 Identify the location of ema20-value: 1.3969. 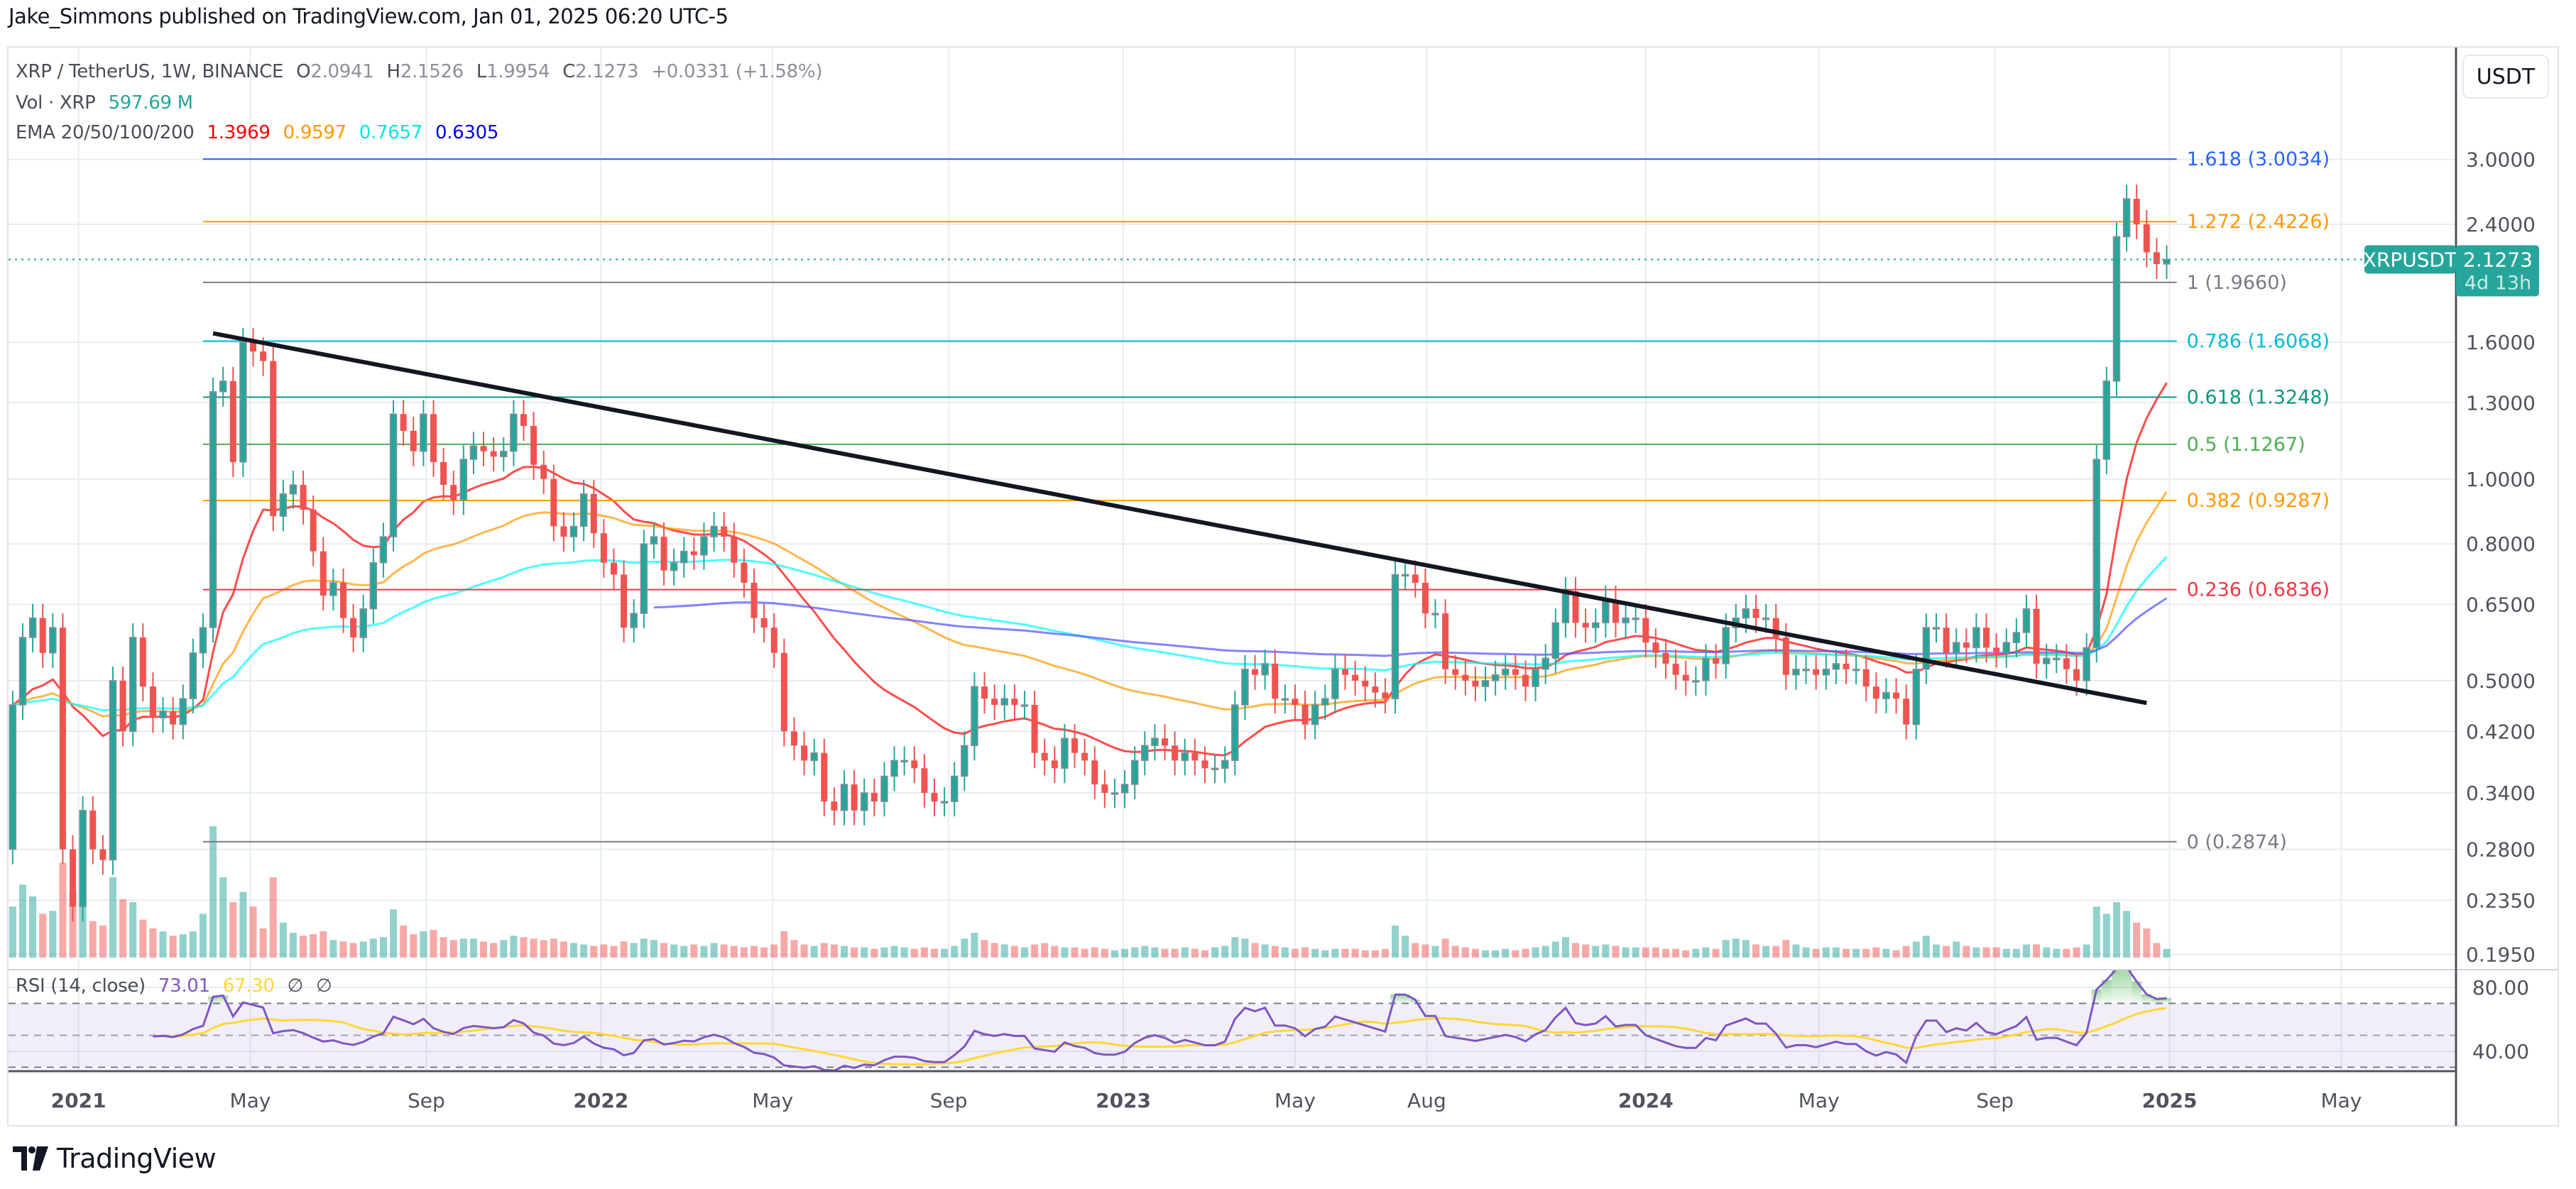
(239, 132).